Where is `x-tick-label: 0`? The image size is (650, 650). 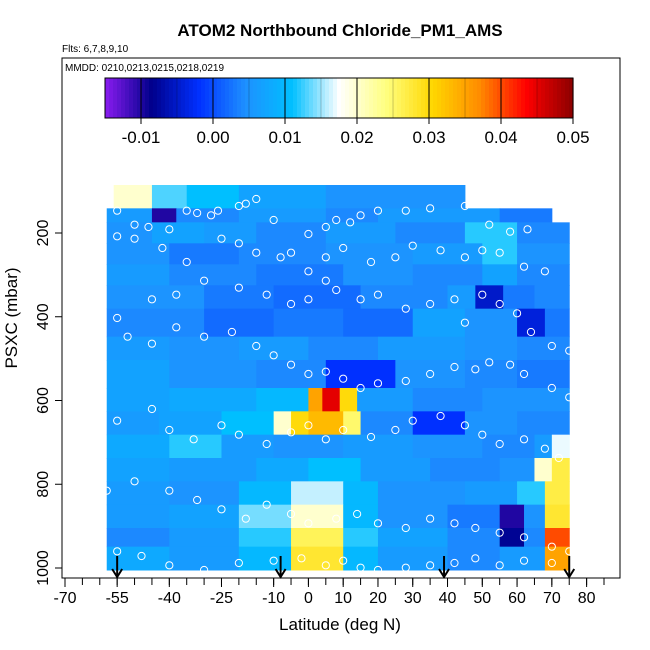
x-tick-label: 0 is located at coordinates (308, 598).